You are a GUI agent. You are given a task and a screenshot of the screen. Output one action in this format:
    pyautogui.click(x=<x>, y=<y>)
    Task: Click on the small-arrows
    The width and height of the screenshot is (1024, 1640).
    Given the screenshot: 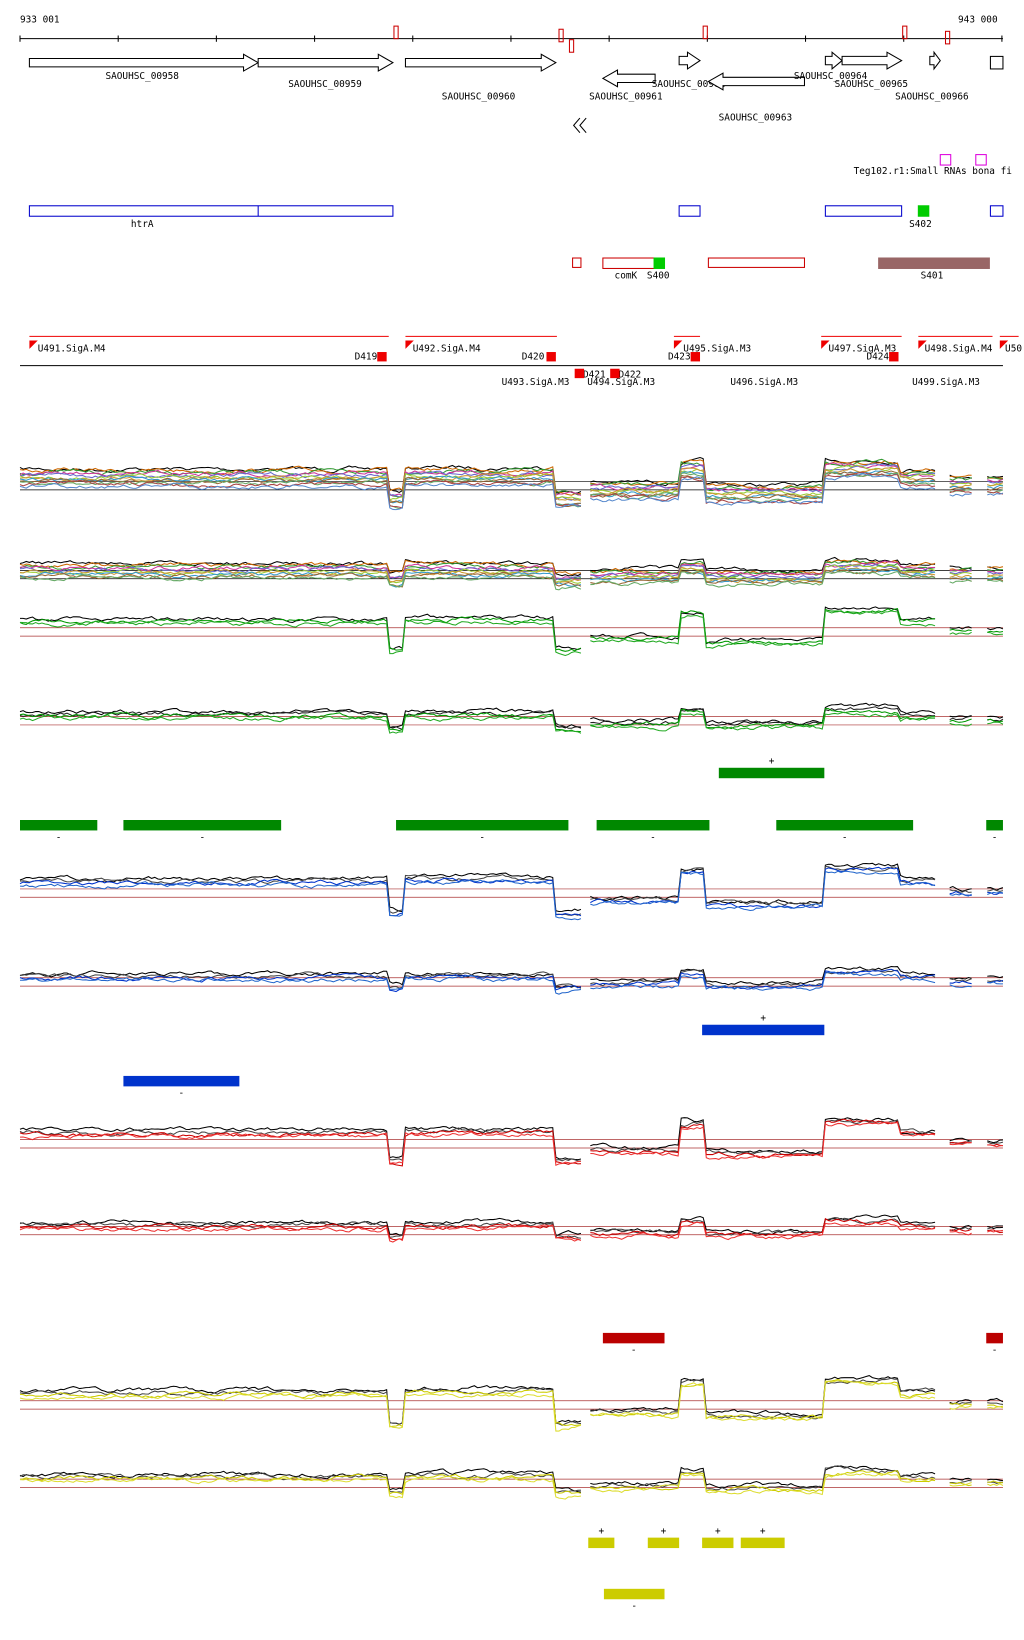 What is the action you would take?
    pyautogui.click(x=579, y=125)
    